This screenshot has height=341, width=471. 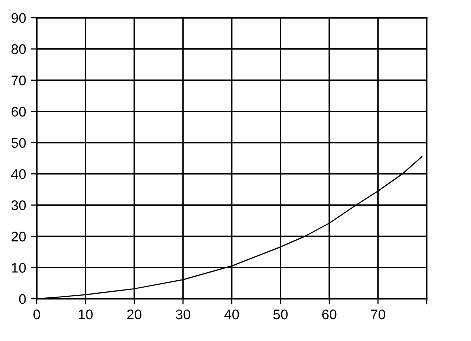 I want to click on x-tick-label: 50, so click(x=281, y=315).